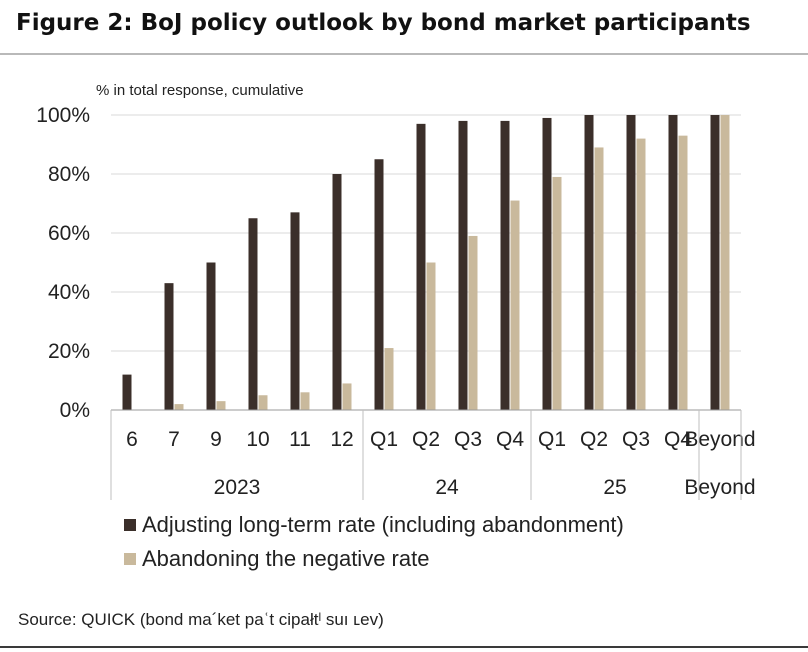  Describe the element at coordinates (200, 90) in the screenshot. I see `y-axis-label: % in total response, cumulative` at that location.